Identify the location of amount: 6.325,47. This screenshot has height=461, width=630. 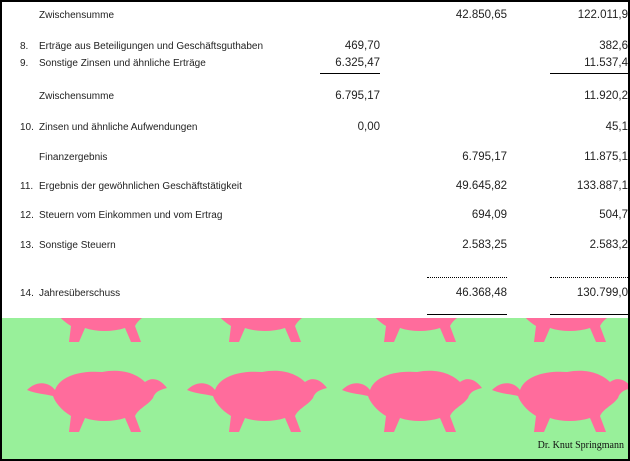
(357, 63).